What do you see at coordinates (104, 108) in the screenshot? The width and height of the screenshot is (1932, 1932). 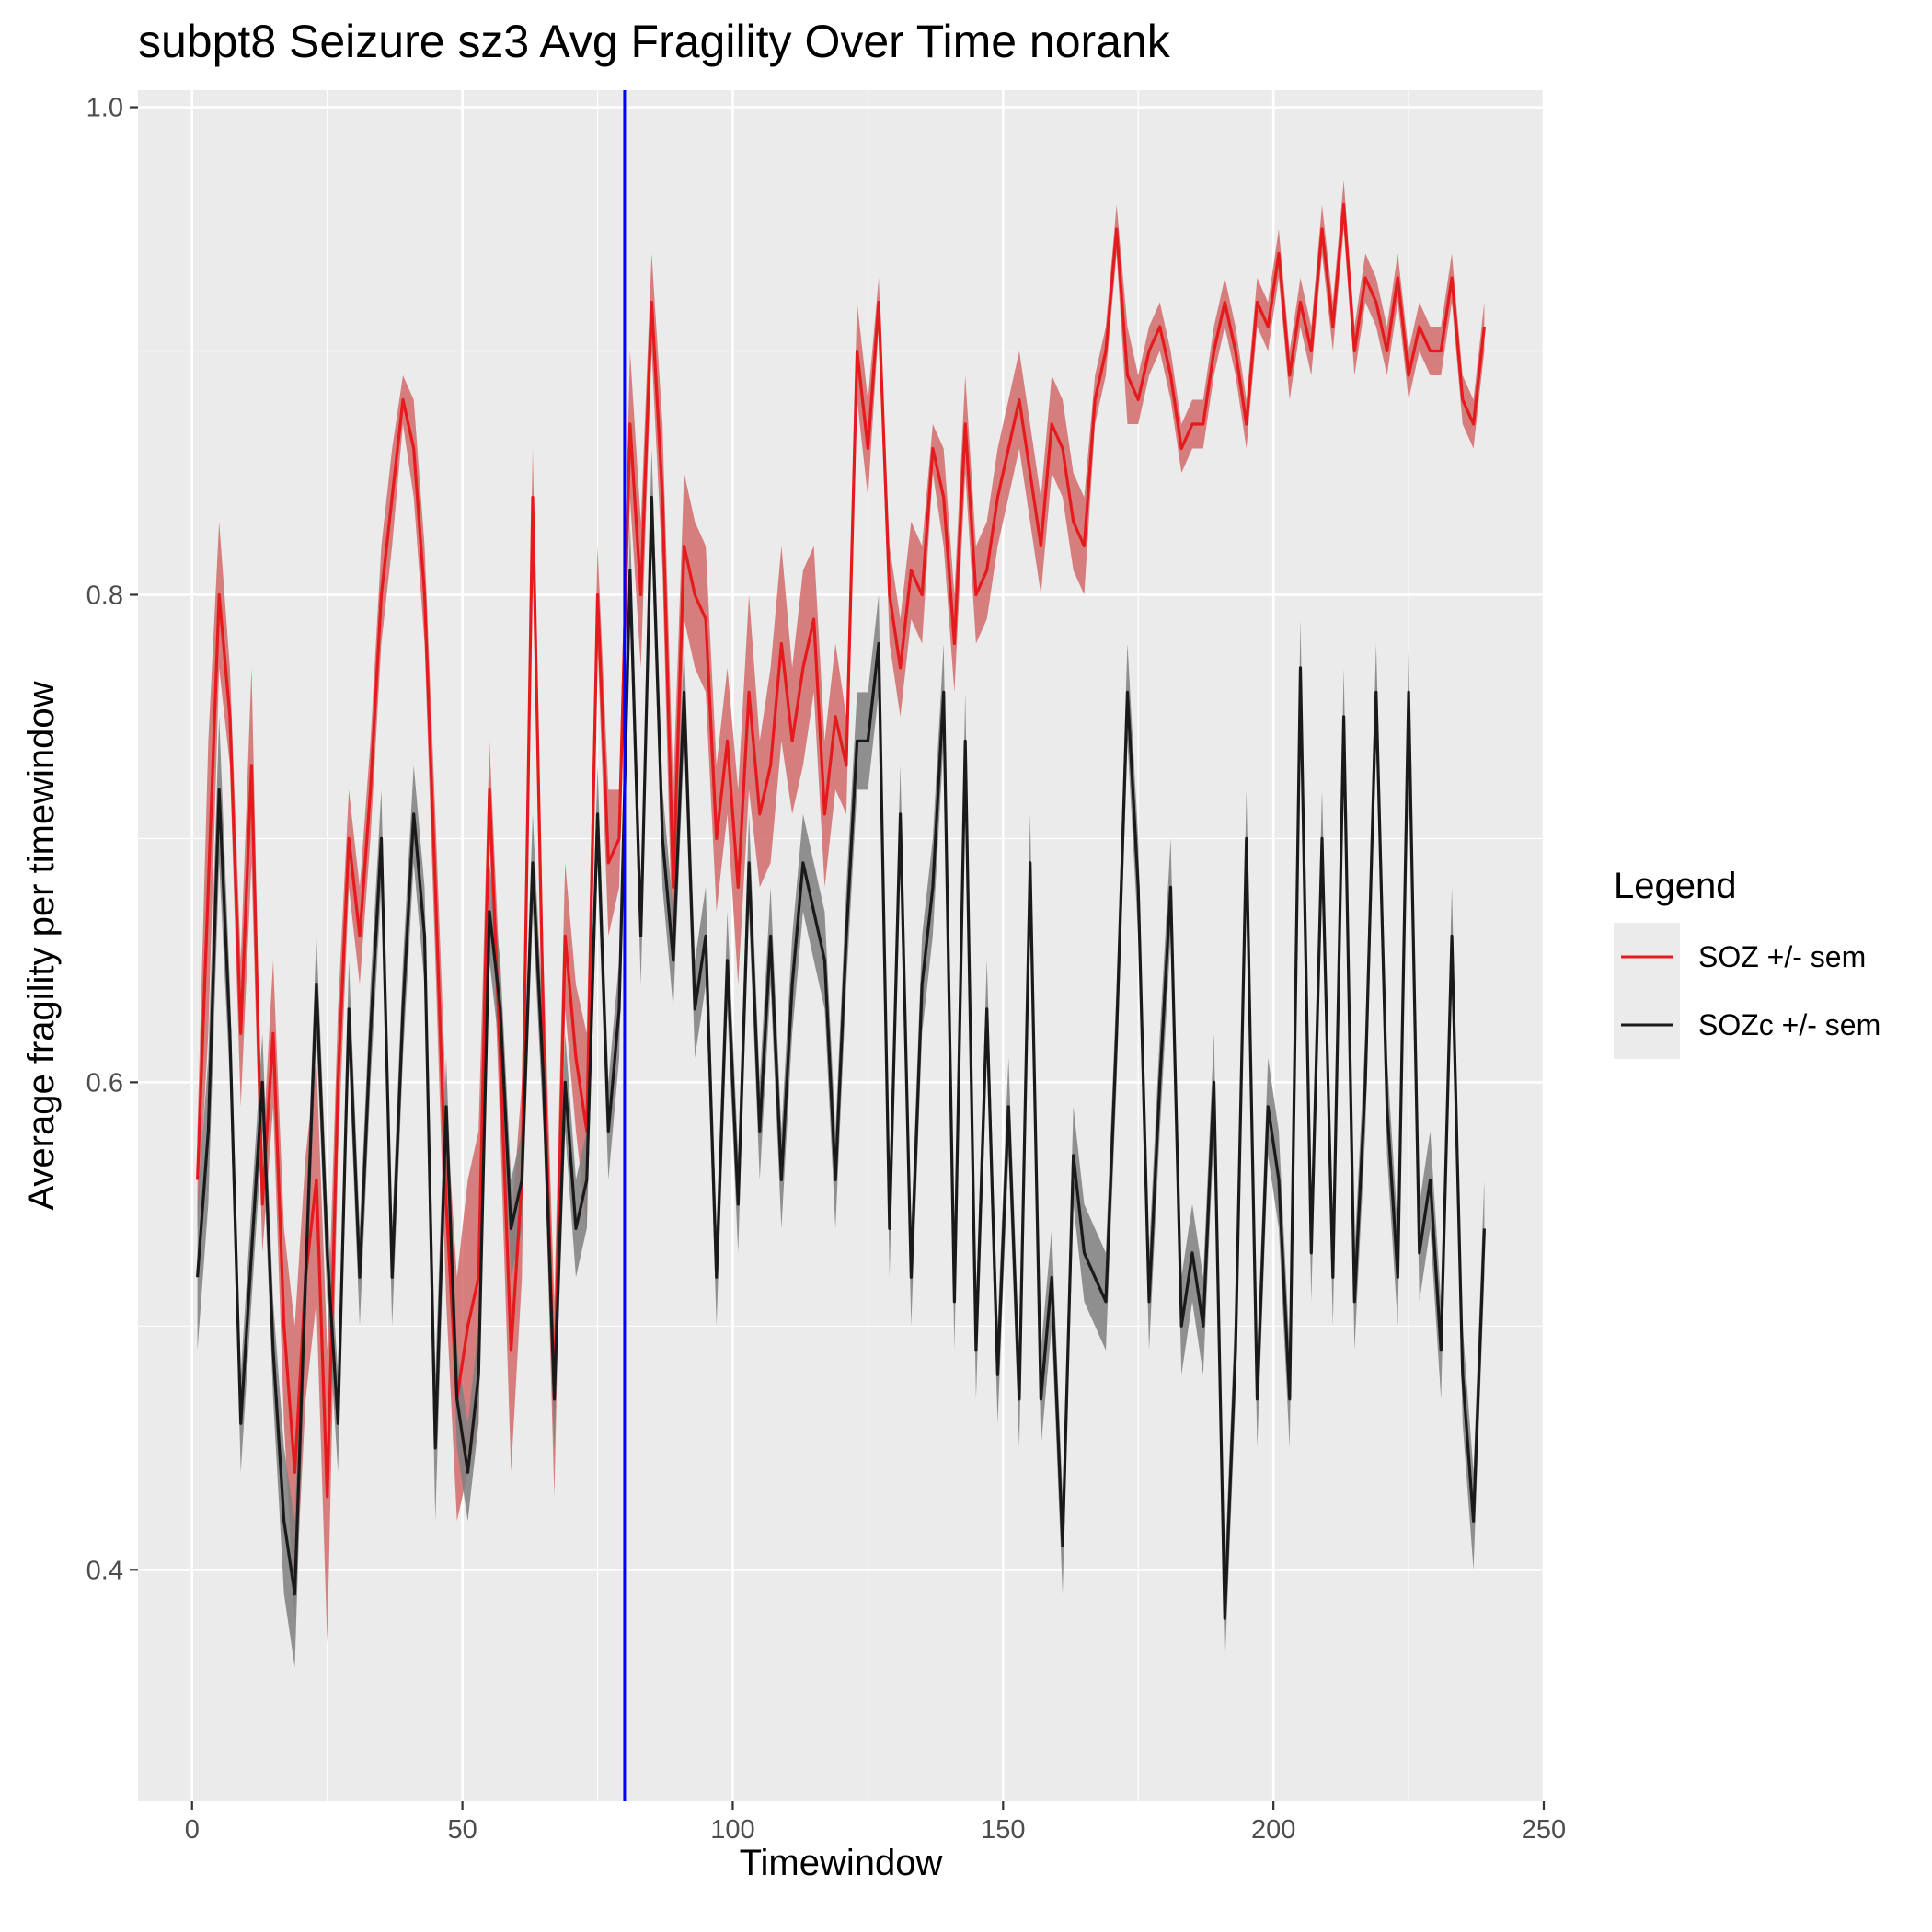 I see `y-tick-label: 1.0` at bounding box center [104, 108].